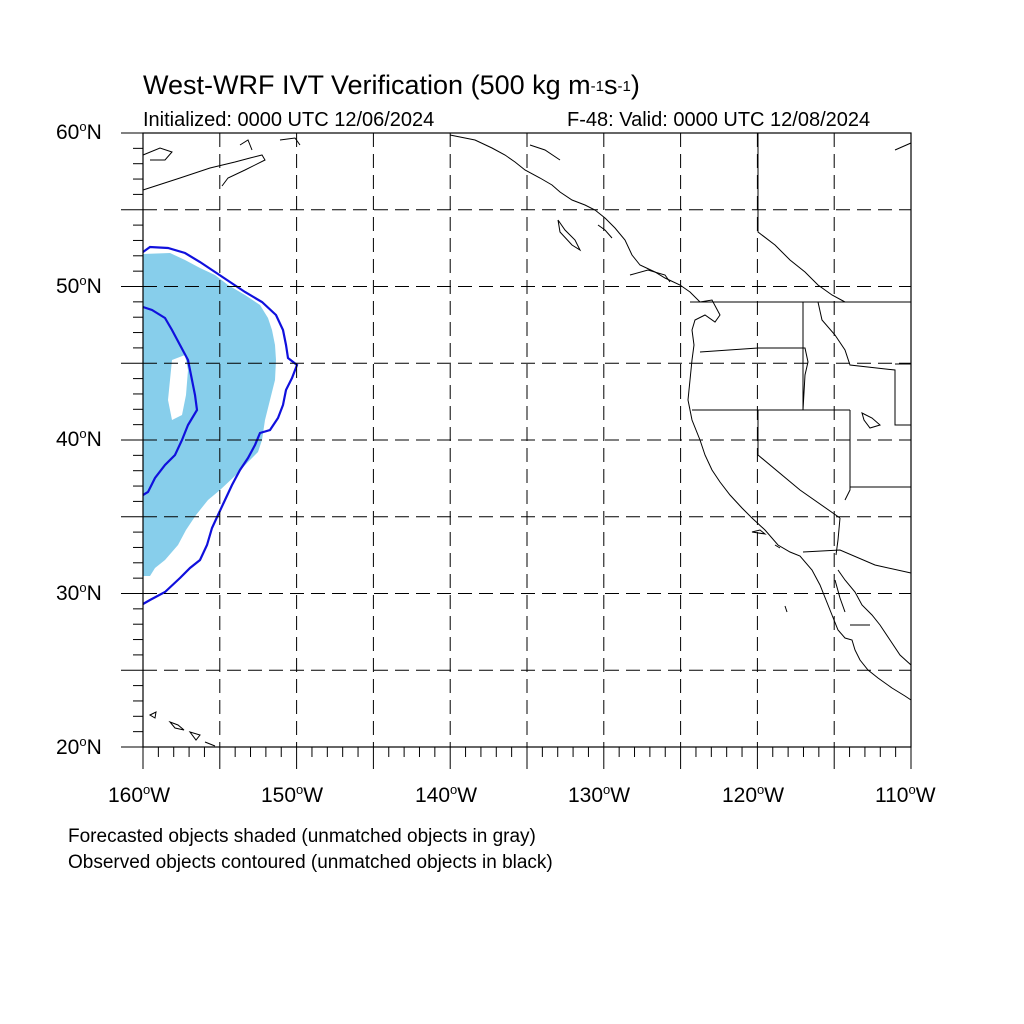 Image resolution: width=1024 pixels, height=1024 pixels. I want to click on political-borders, so click(801, 379).